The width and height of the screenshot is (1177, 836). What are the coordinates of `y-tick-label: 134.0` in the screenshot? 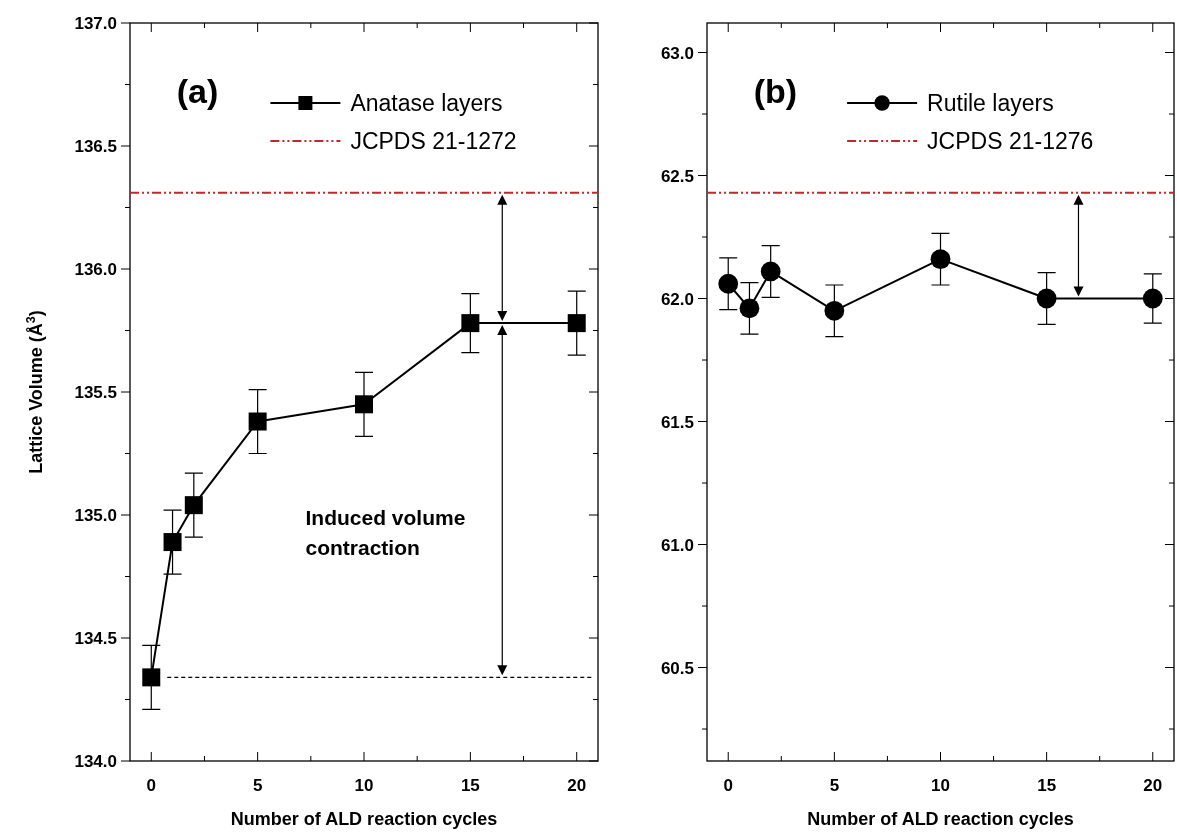 It's located at (95, 761).